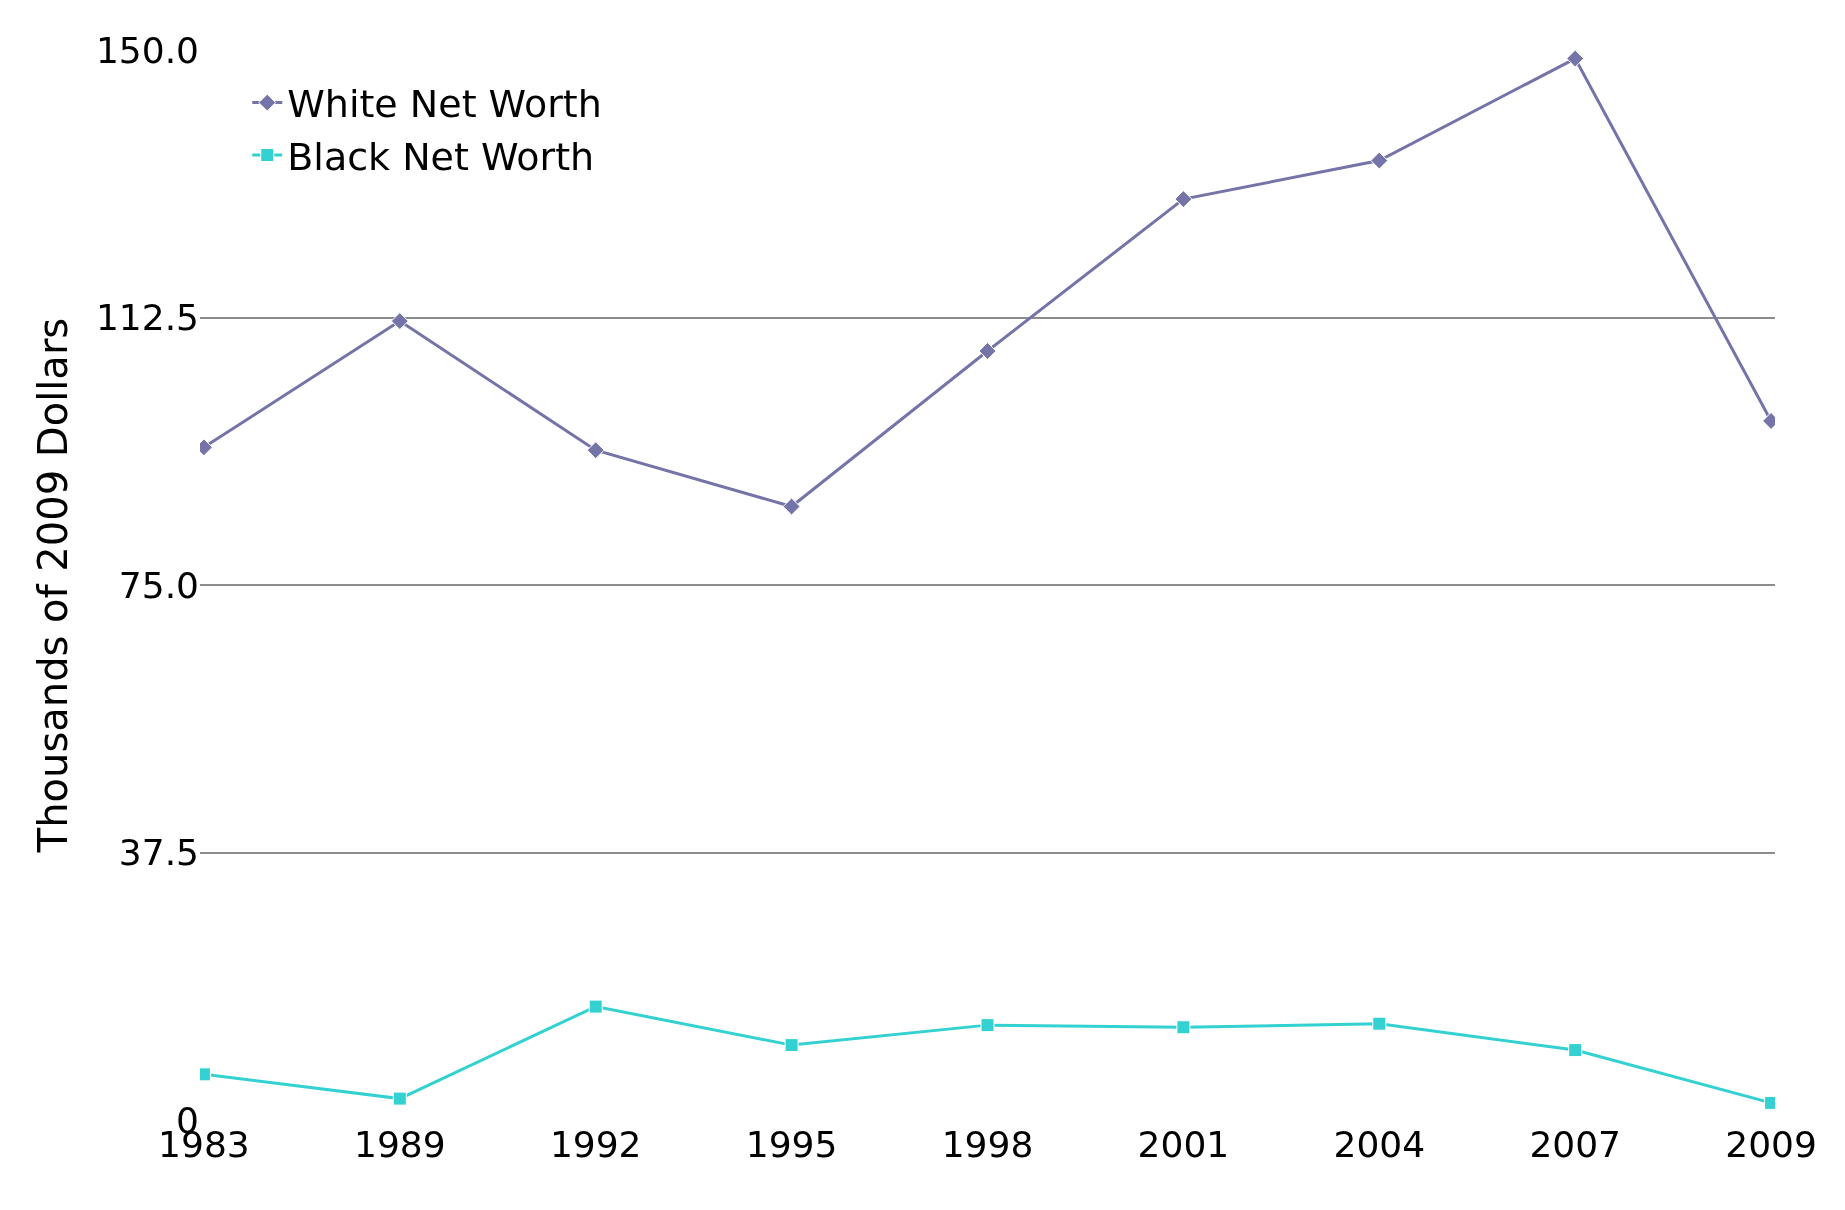 The height and width of the screenshot is (1210, 1845). What do you see at coordinates (441, 156) in the screenshot?
I see `legend-label: Black Net Worth` at bounding box center [441, 156].